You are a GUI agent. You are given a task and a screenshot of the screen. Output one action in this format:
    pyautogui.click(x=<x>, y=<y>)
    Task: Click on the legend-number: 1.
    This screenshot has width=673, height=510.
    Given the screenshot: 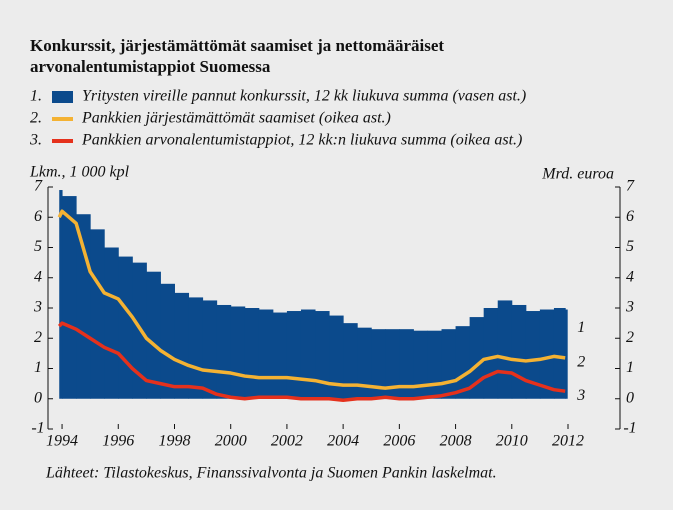 What is the action you would take?
    pyautogui.click(x=36, y=96)
    